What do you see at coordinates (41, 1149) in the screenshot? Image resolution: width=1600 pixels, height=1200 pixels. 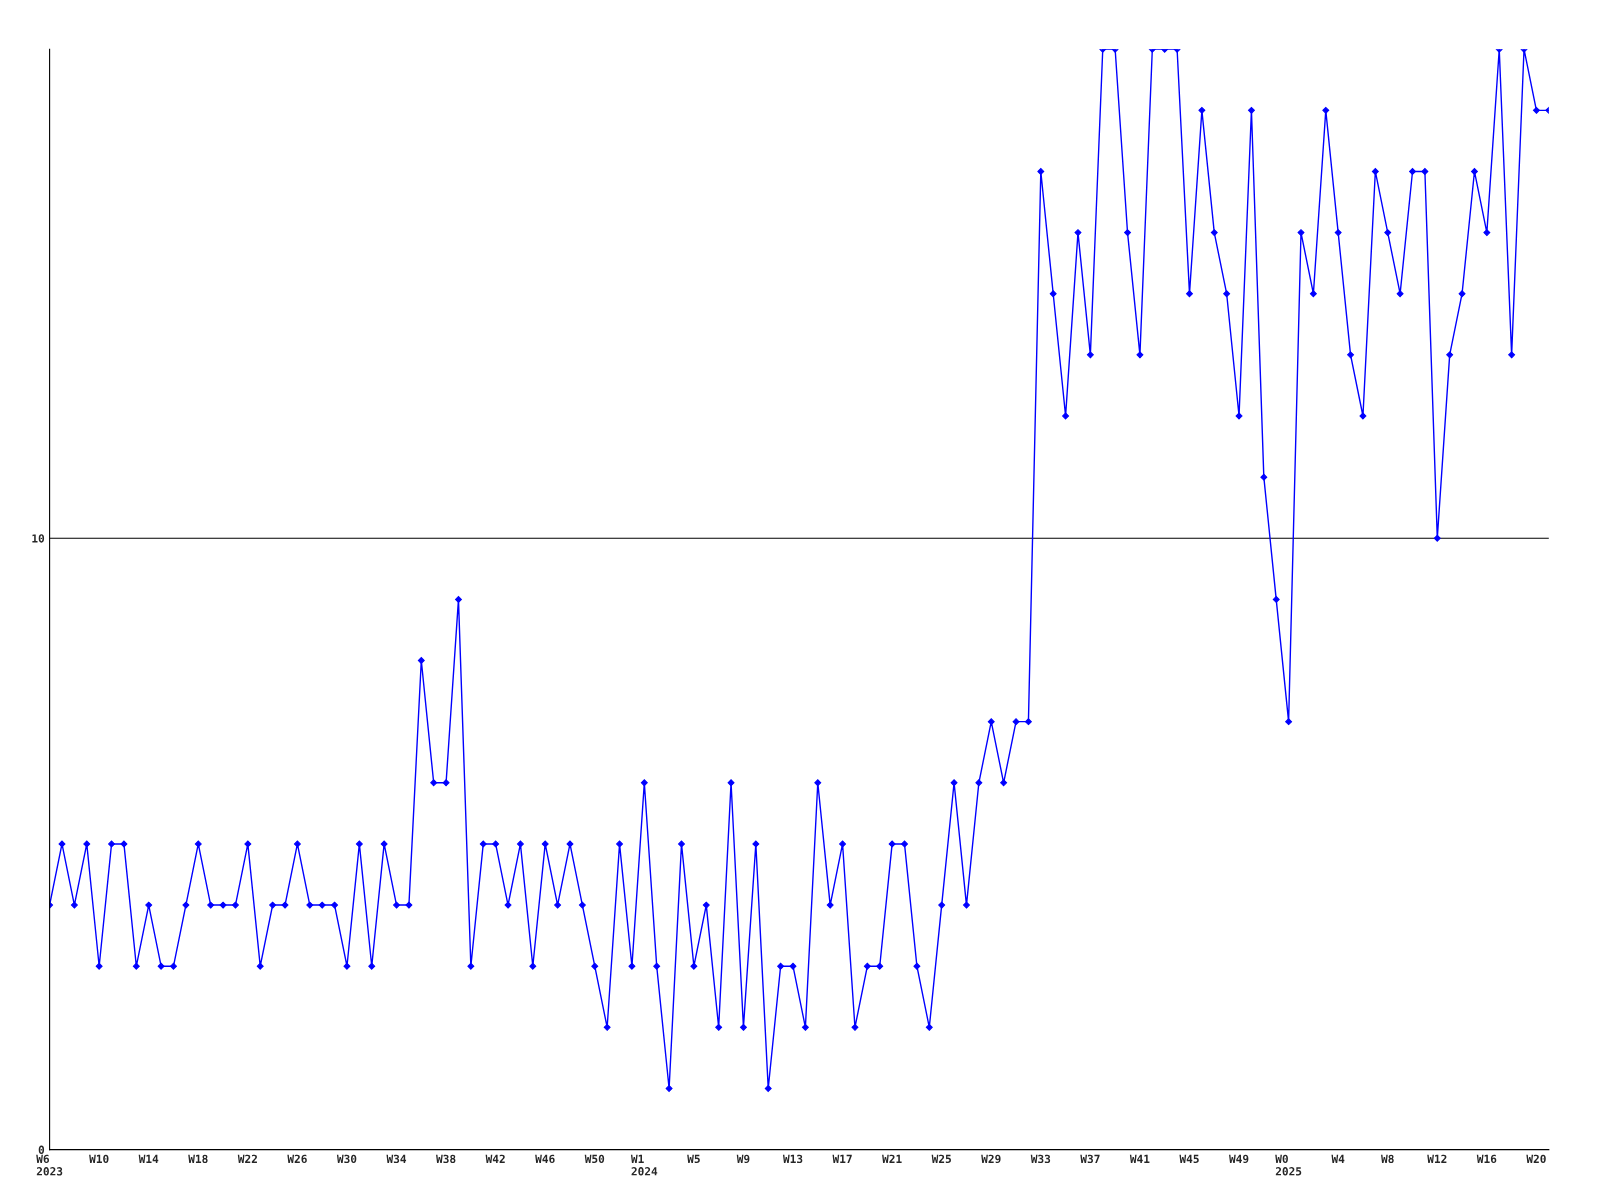 I see `y-tick-label: 0` at bounding box center [41, 1149].